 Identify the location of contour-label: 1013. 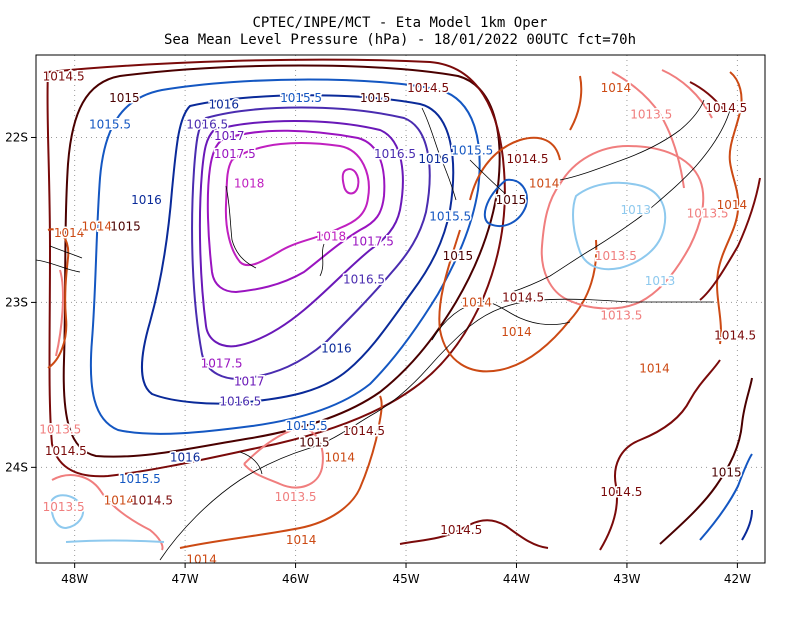
(660, 281).